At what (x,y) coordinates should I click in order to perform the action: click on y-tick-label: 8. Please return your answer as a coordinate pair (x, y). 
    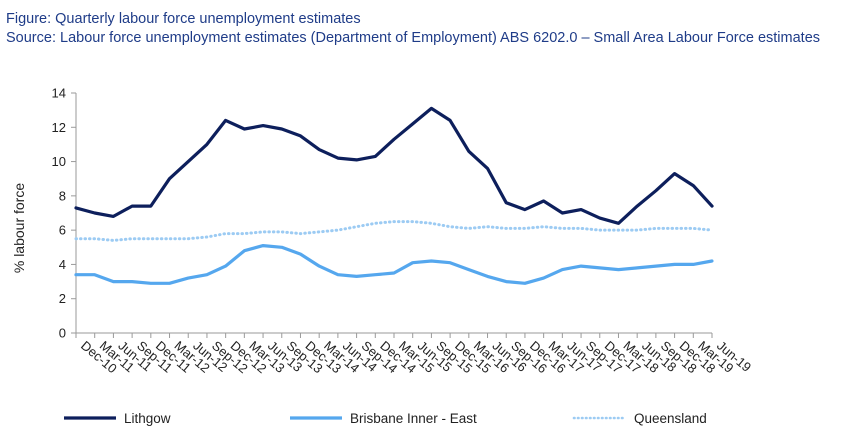
    Looking at the image, I should click on (62, 195).